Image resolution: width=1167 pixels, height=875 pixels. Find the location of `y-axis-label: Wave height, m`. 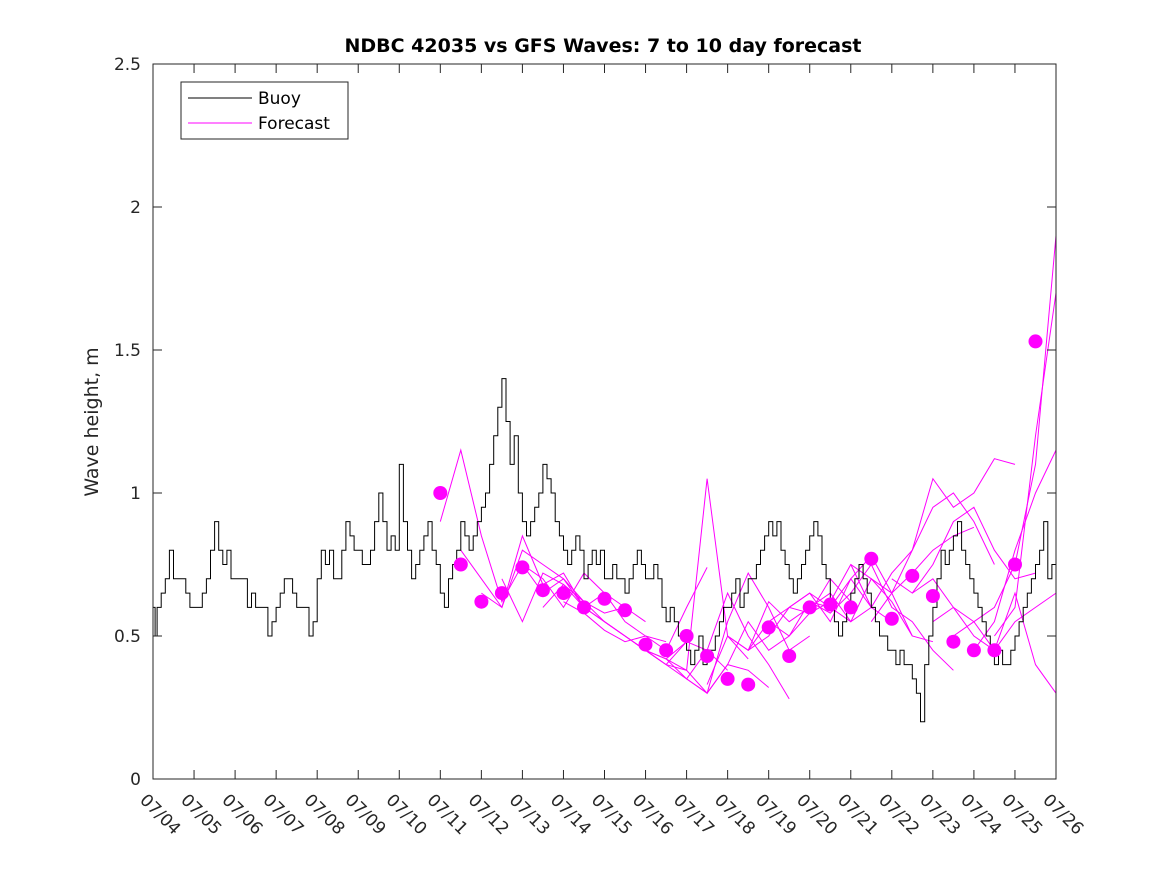

y-axis-label: Wave height, m is located at coordinates (92, 421).